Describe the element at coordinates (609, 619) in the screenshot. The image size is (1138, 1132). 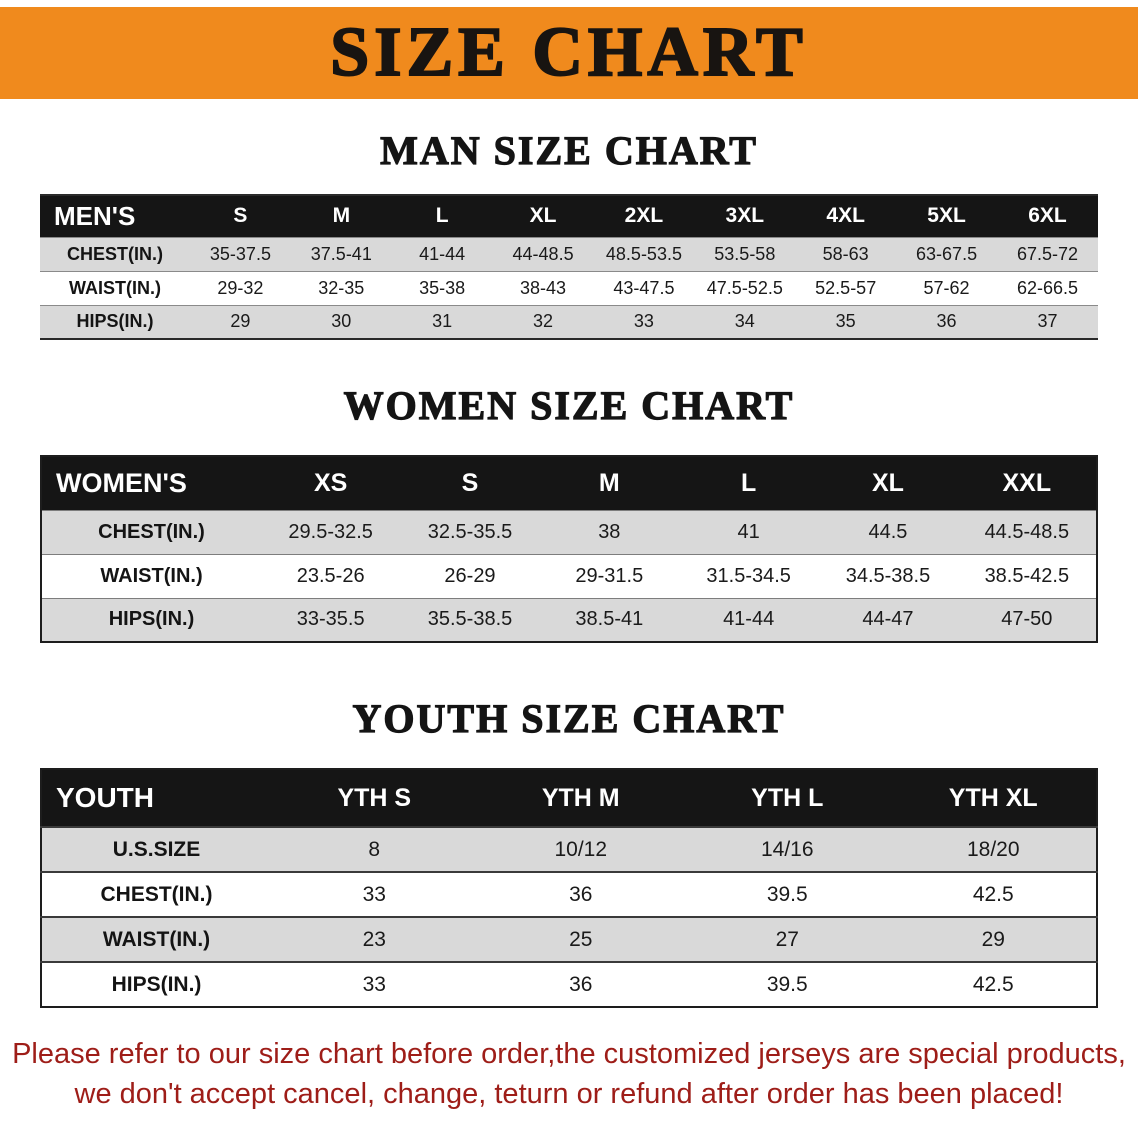
I see `value-cell: 38.5-41` at that location.